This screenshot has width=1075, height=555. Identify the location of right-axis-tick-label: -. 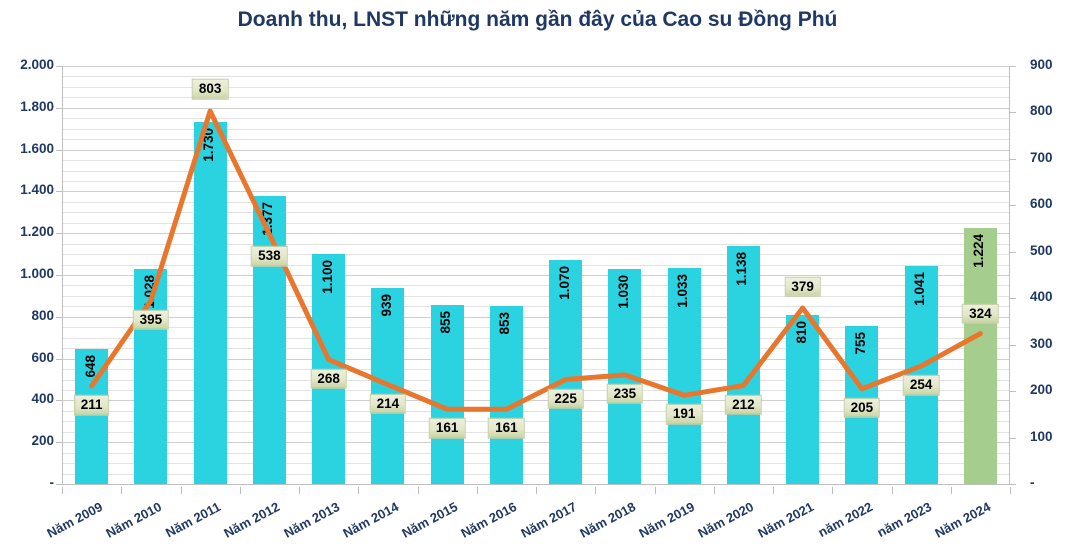
(1032, 482).